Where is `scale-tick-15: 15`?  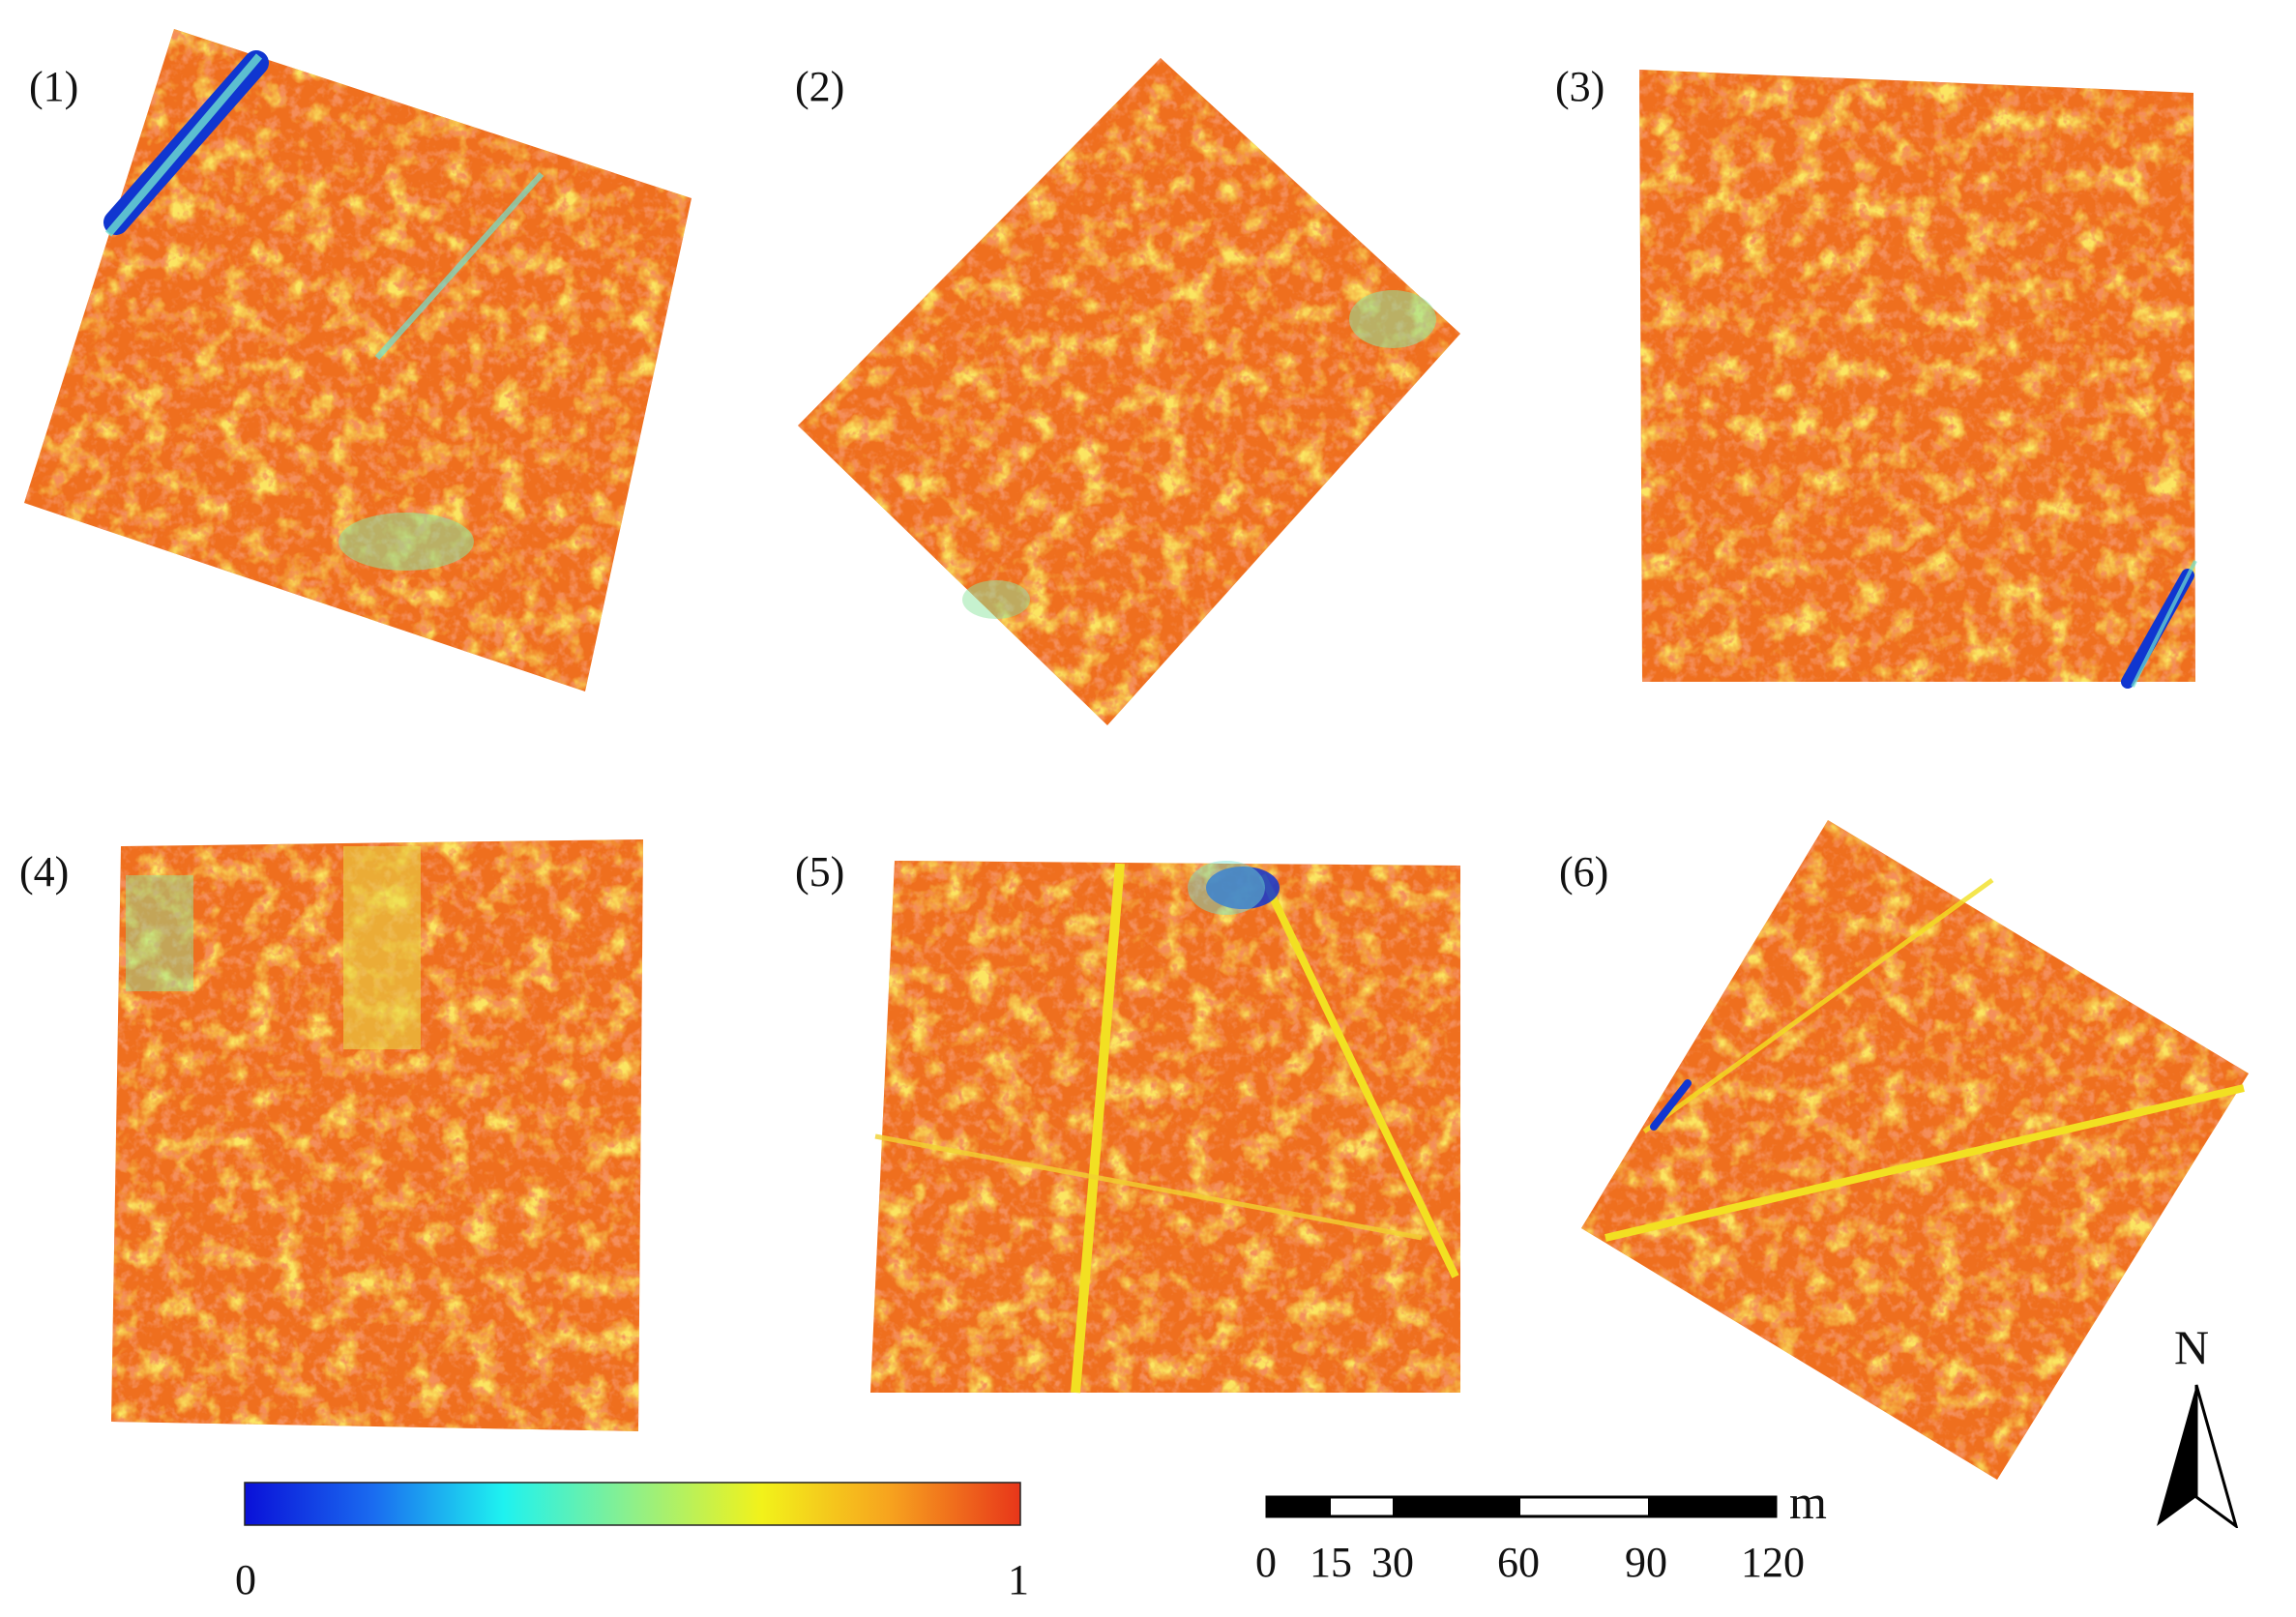 scale-tick-15: 15 is located at coordinates (1331, 1562).